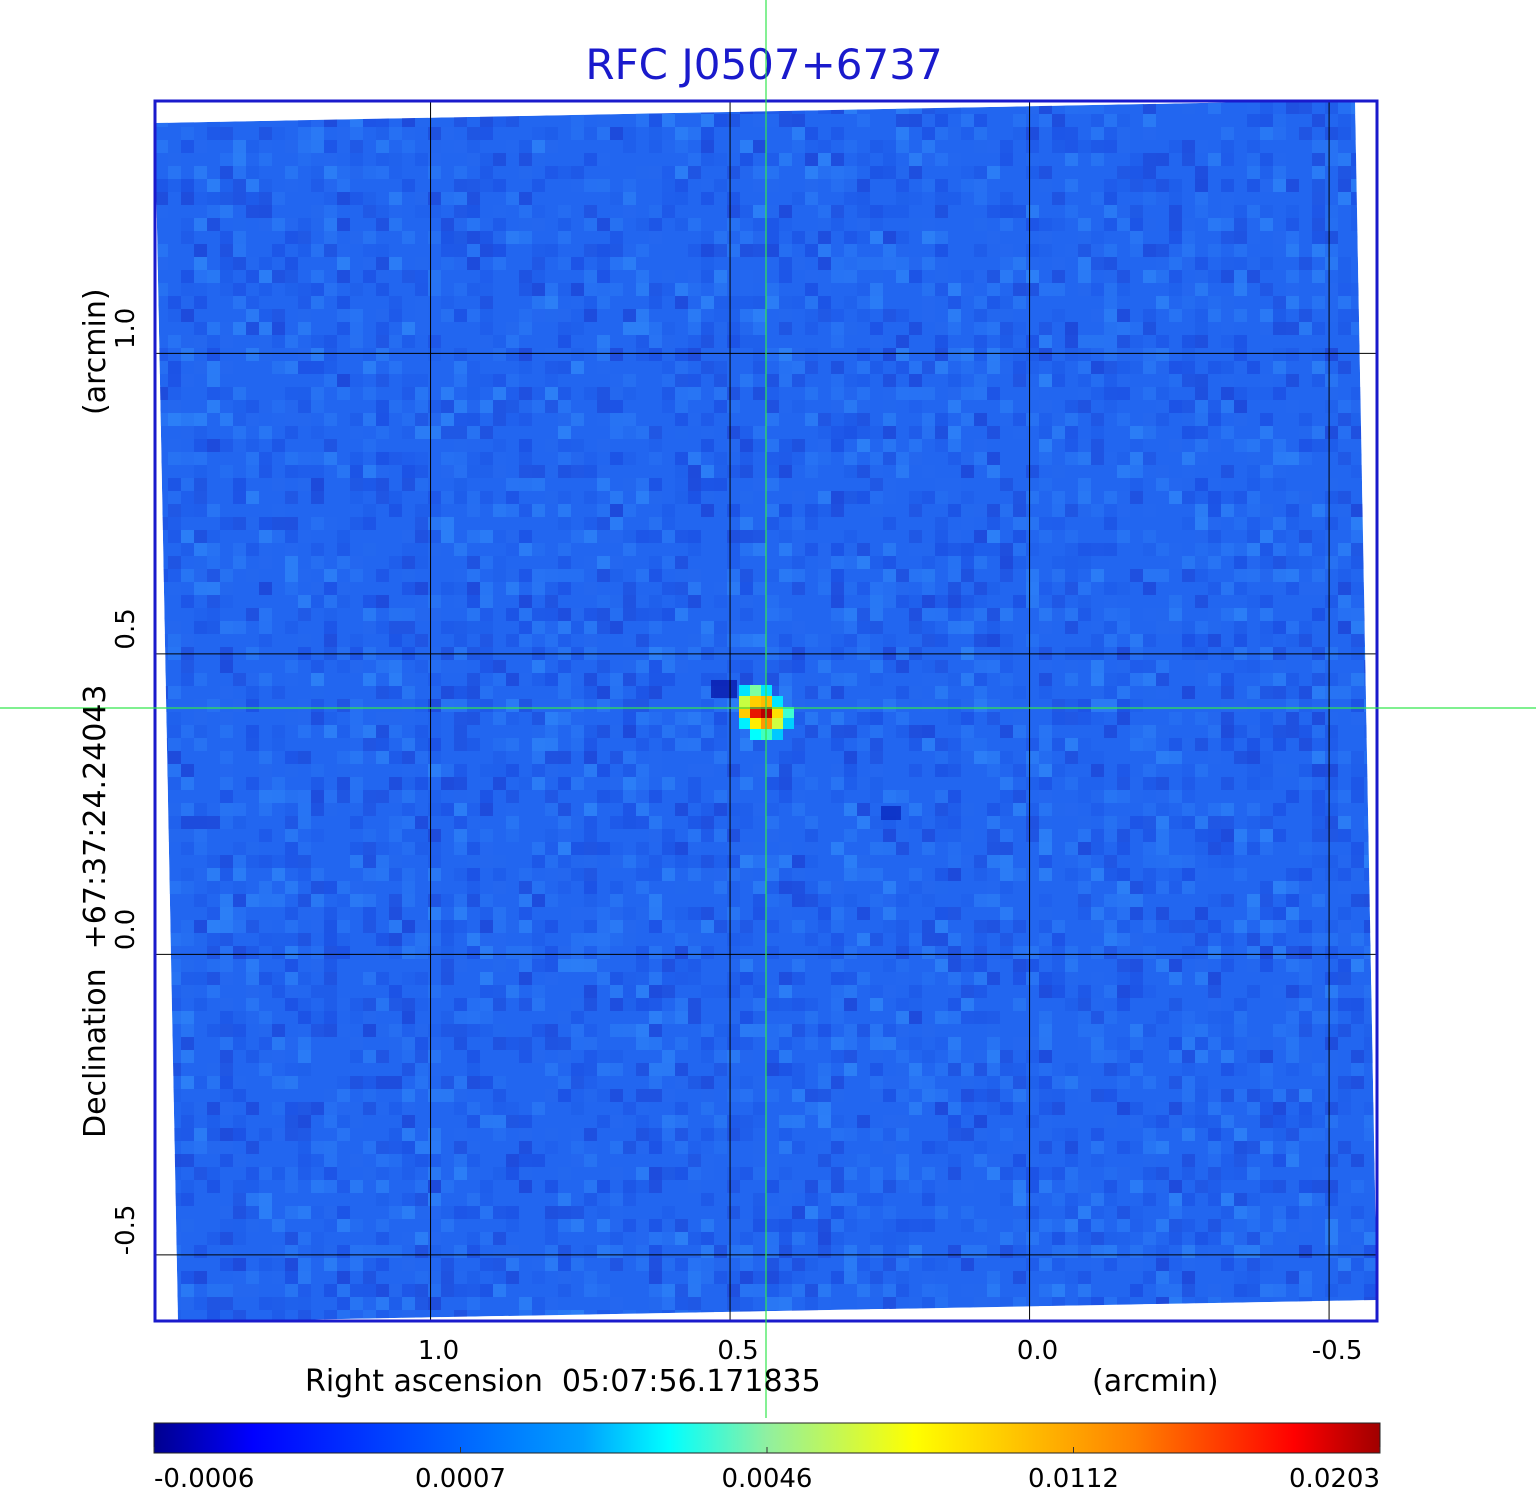 Image resolution: width=1536 pixels, height=1511 pixels. Describe the element at coordinates (1334, 1479) in the screenshot. I see `colorbar-tick-label: 0.0203` at that location.